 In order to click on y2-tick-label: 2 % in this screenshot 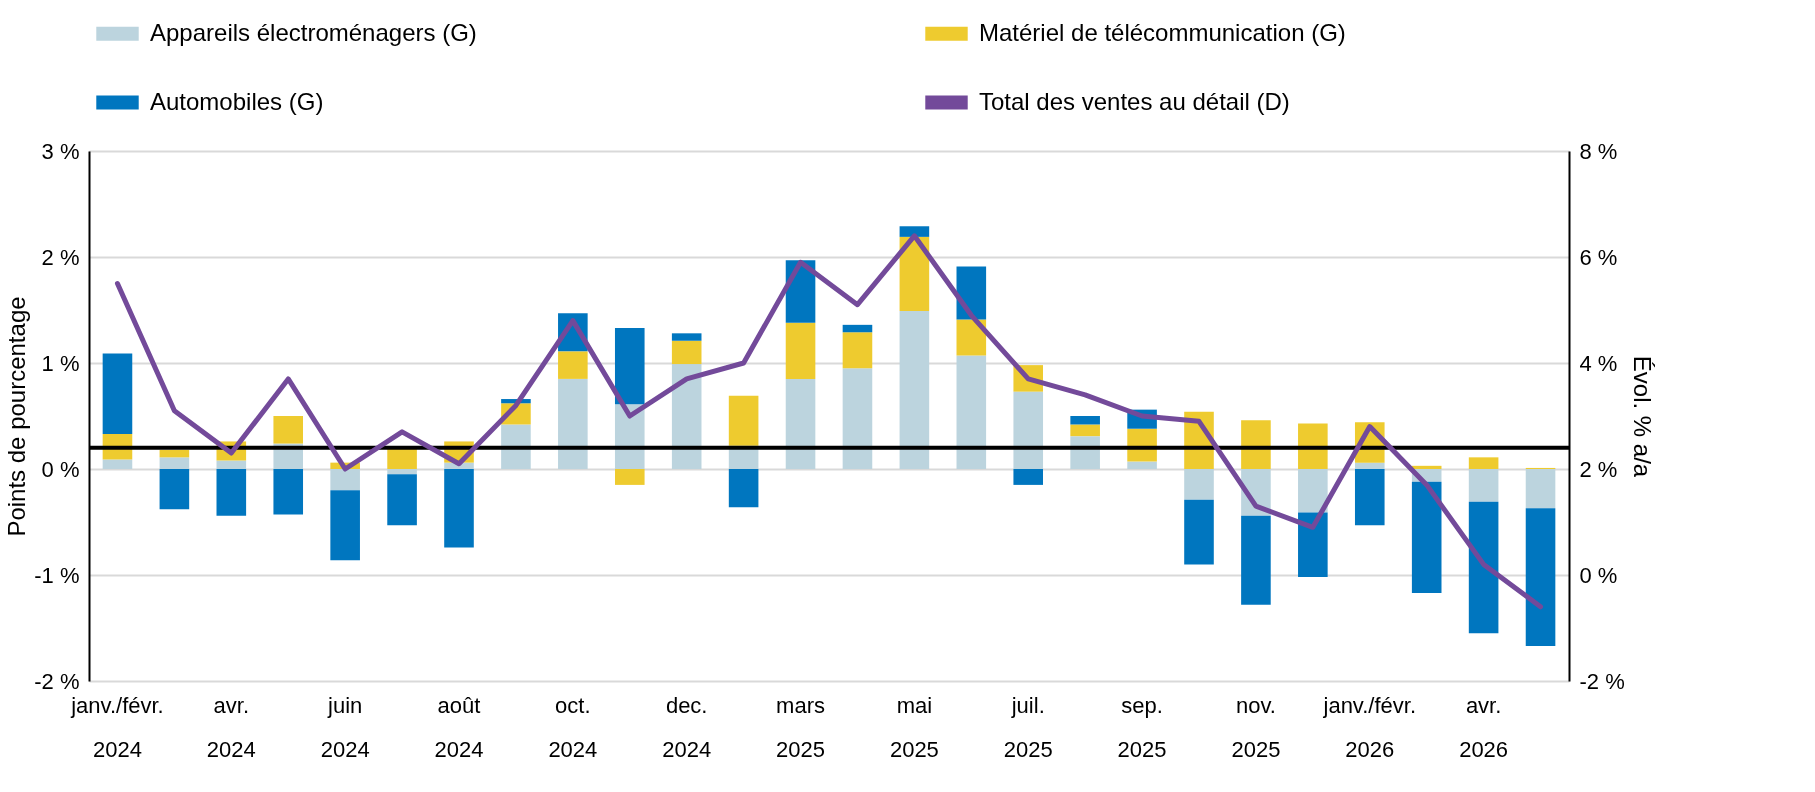, I will do `click(1598, 469)`.